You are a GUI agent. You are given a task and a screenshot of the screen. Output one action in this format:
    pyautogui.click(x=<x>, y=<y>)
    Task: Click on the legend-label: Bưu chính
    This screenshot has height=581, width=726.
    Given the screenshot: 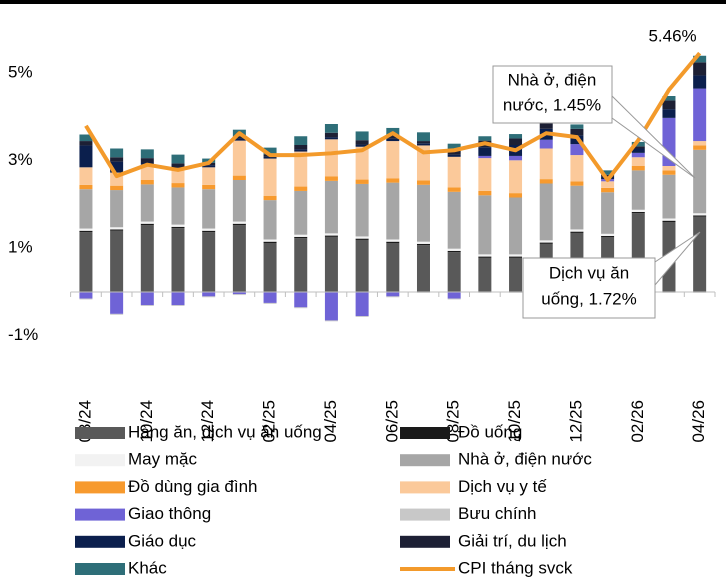 What is the action you would take?
    pyautogui.click(x=497, y=513)
    